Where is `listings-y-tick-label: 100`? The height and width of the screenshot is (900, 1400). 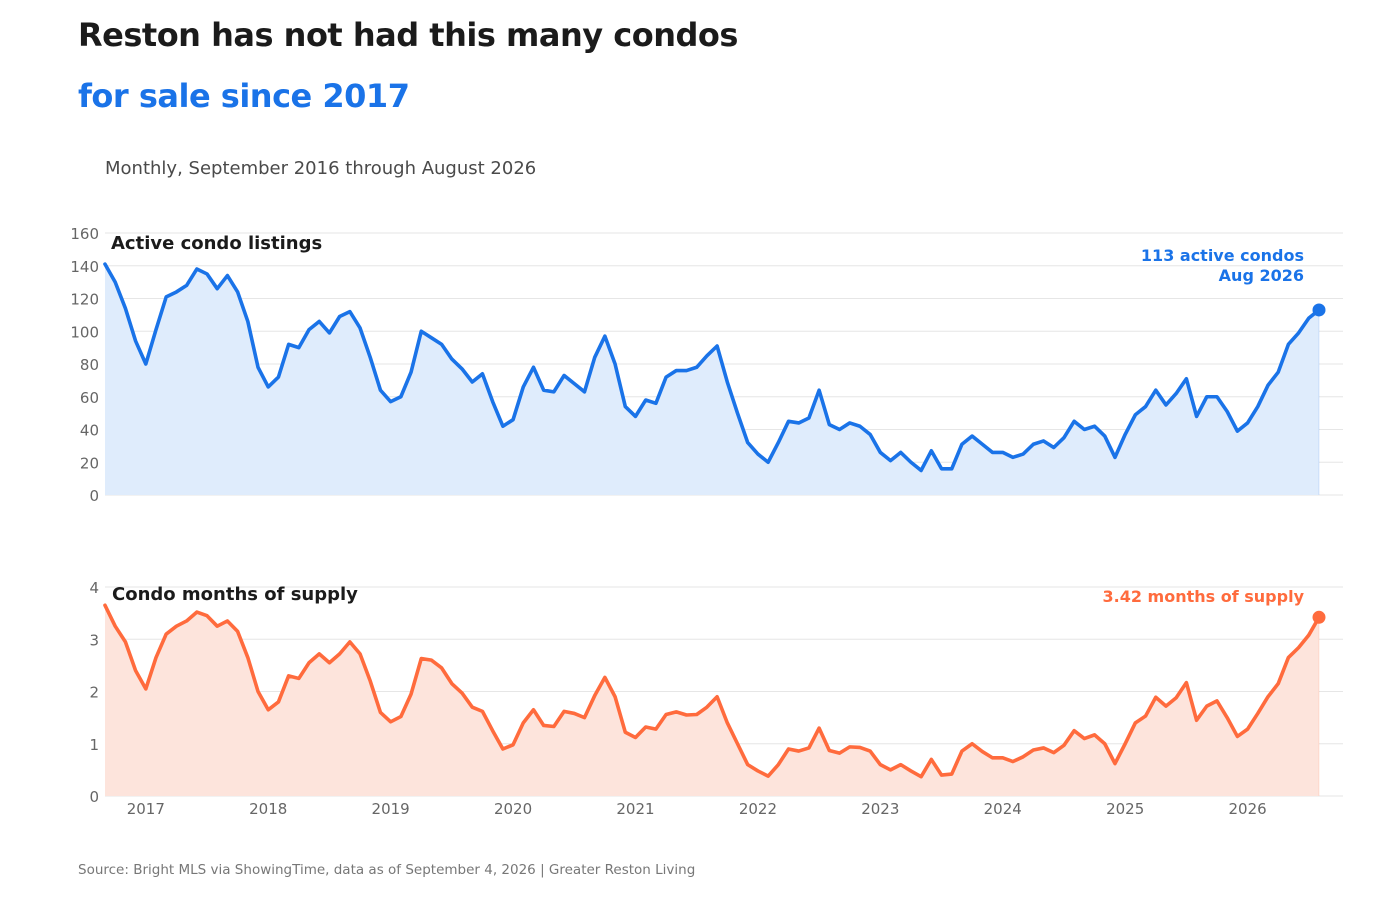 listings-y-tick-label: 100 is located at coordinates (84, 332).